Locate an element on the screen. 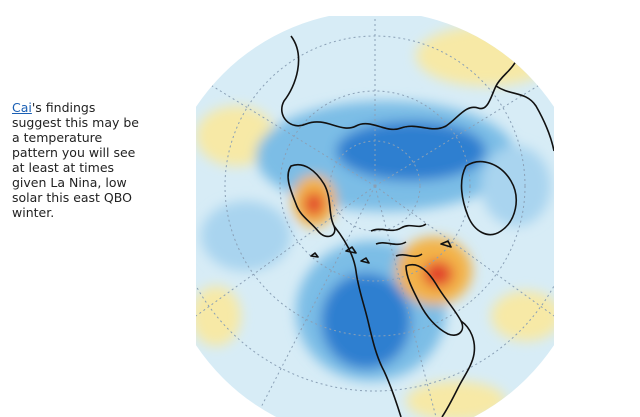  coastline-archipelago is located at coordinates (398, 240).